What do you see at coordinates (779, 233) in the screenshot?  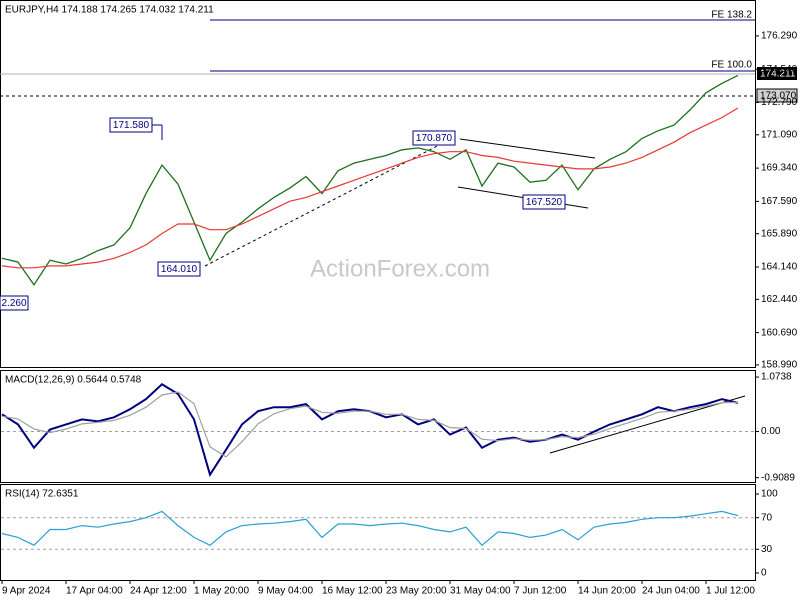 I see `y-tick-label: 165.890` at bounding box center [779, 233].